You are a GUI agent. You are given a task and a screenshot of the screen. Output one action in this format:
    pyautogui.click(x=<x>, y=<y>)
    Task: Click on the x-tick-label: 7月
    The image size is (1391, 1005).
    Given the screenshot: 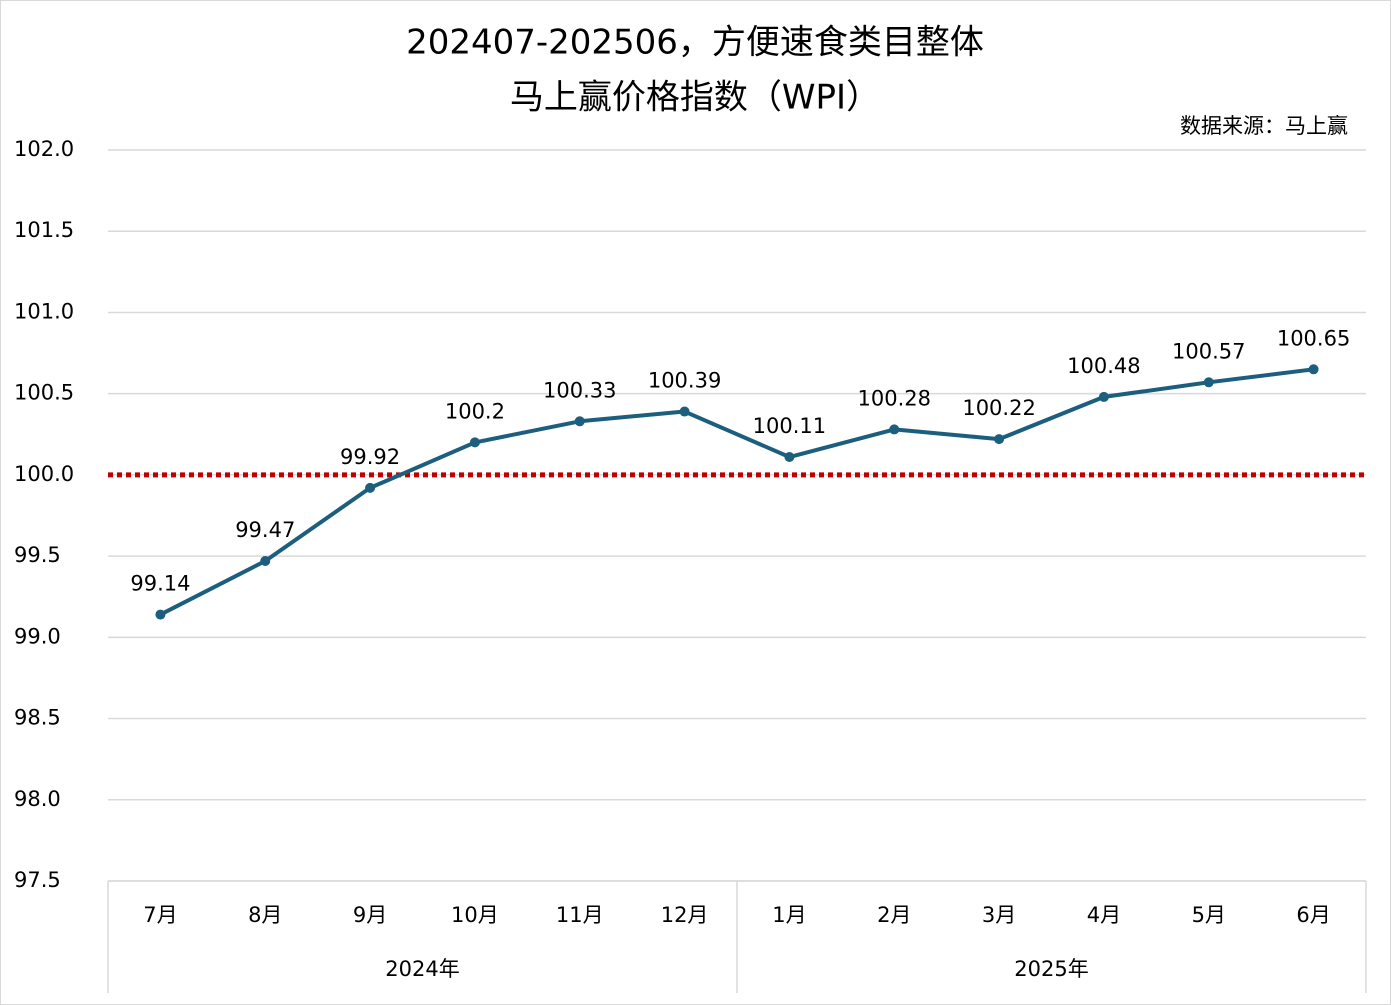 What is the action you would take?
    pyautogui.click(x=160, y=915)
    